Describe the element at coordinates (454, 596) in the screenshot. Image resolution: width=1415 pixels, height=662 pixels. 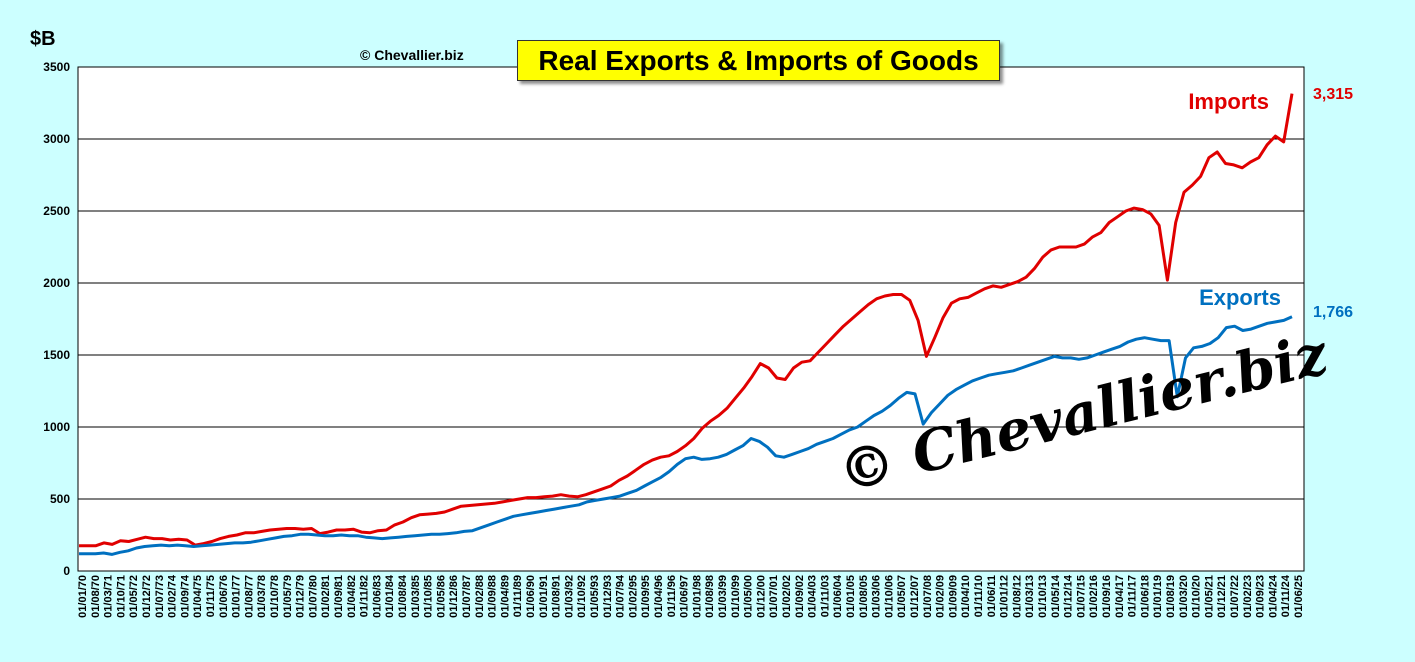
I see `x-tick-label: 01/12/86` at that location.